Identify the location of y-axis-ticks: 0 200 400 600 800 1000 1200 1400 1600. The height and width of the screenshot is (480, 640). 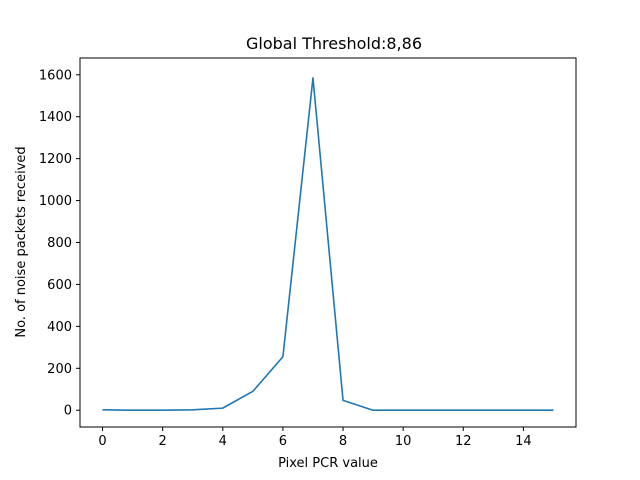
(59, 243).